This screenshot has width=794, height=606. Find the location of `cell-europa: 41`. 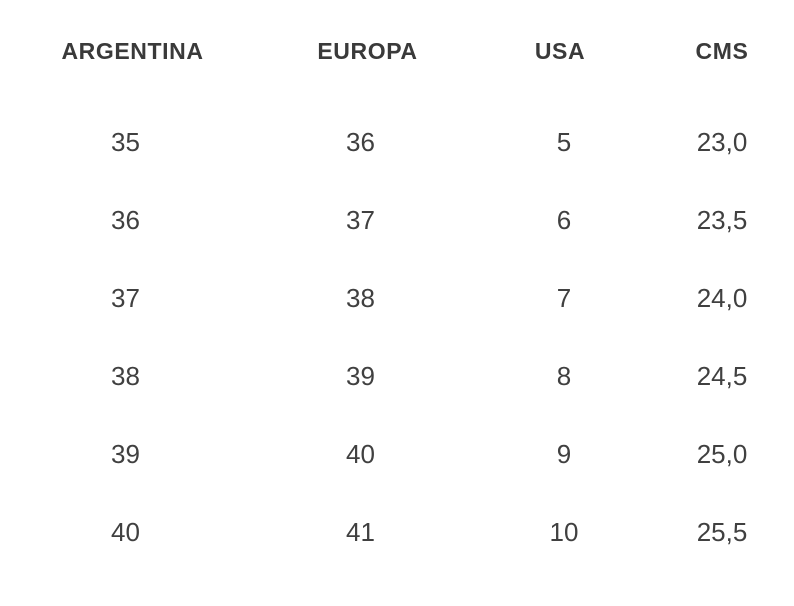

cell-europa: 41 is located at coordinates (360, 531).